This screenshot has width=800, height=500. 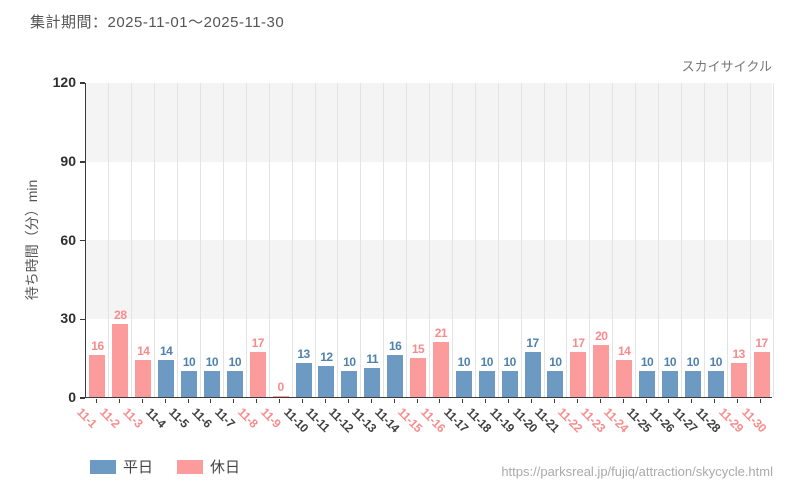 What do you see at coordinates (133, 418) in the screenshot?
I see `x-label-11-3: 11-3` at bounding box center [133, 418].